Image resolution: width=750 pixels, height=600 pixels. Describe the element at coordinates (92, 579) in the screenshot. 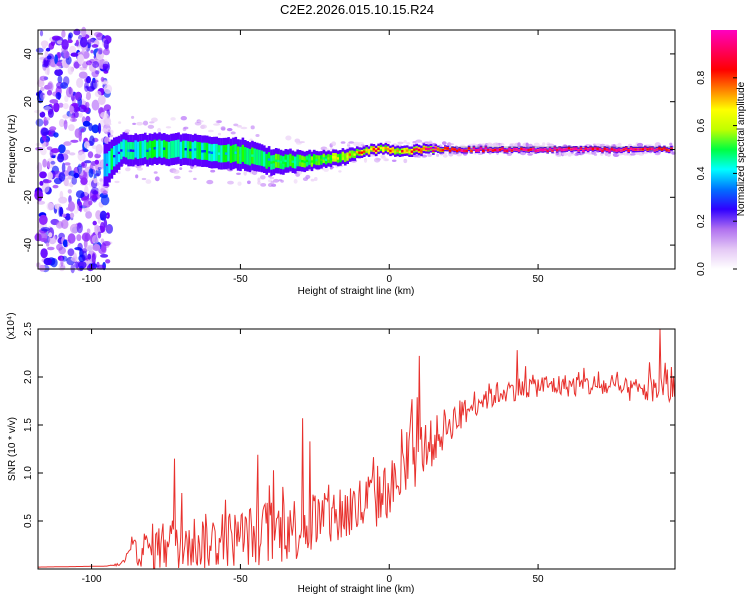

I see `x-tick-label: -100` at that location.